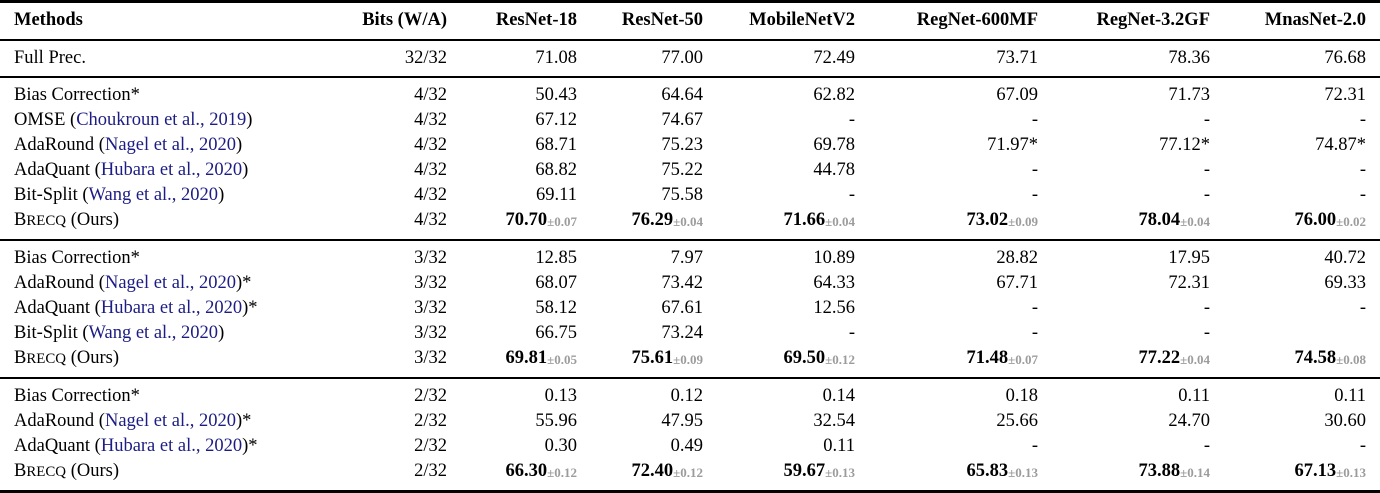 The height and width of the screenshot is (493, 1380). Describe the element at coordinates (804, 357) in the screenshot. I see `value-main: 69.50` at that location.